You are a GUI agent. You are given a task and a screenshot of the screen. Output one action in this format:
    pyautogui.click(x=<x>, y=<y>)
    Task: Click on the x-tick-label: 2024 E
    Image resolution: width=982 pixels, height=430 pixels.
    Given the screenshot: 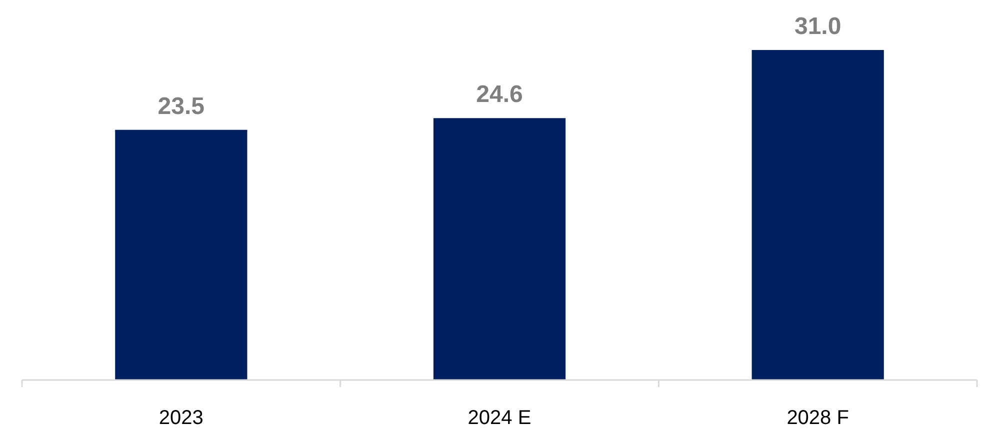 What is the action you would take?
    pyautogui.click(x=500, y=418)
    